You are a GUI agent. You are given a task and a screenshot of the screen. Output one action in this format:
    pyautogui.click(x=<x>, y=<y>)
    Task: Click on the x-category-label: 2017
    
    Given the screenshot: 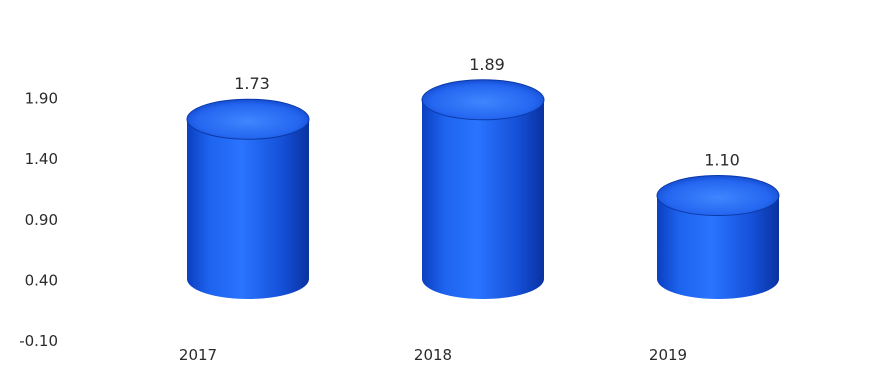 What is the action you would take?
    pyautogui.click(x=198, y=355)
    